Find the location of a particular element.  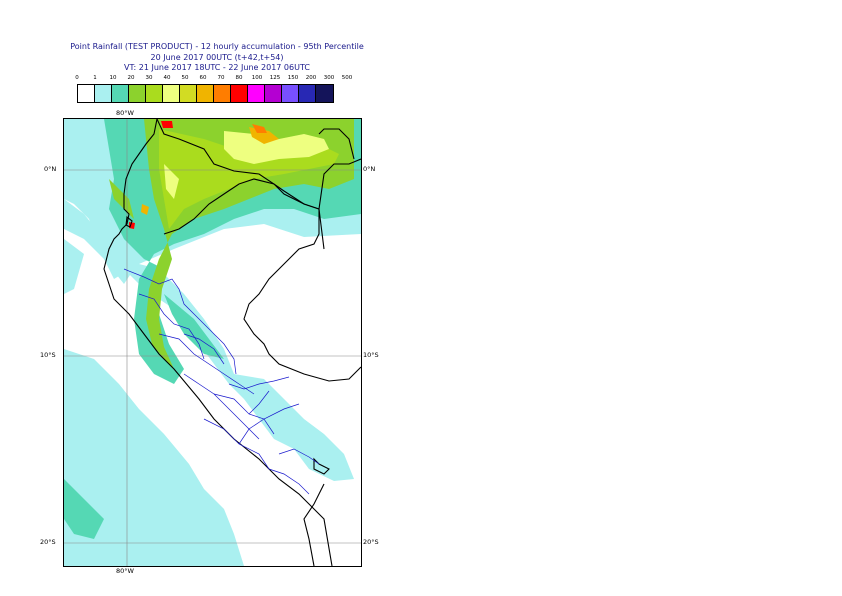

legend-threshold-label: 50 is located at coordinates (185, 78).